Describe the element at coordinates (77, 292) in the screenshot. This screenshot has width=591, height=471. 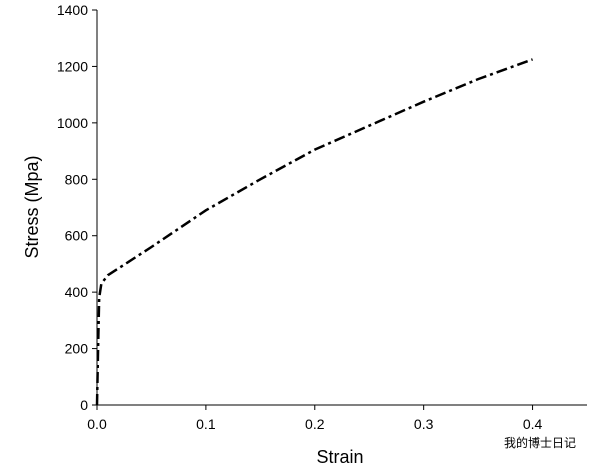
I see `y-tick-label: 400` at that location.